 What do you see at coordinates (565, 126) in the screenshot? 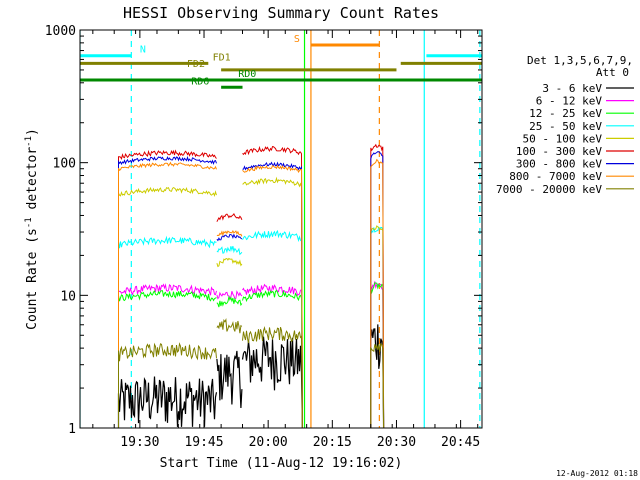
I see `legend-entry-label: 25 - 50 keV` at bounding box center [565, 126].